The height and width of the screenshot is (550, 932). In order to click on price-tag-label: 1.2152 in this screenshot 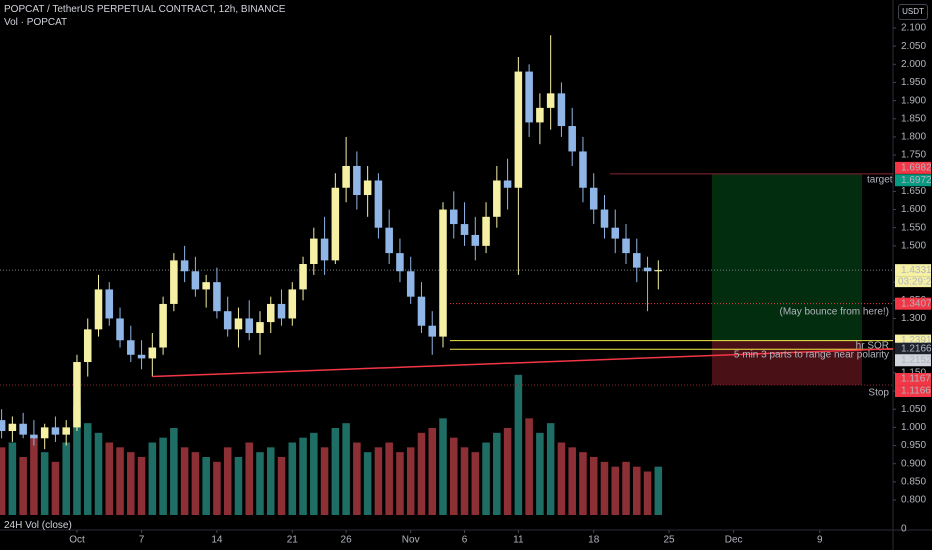, I will do `click(916, 360)`.